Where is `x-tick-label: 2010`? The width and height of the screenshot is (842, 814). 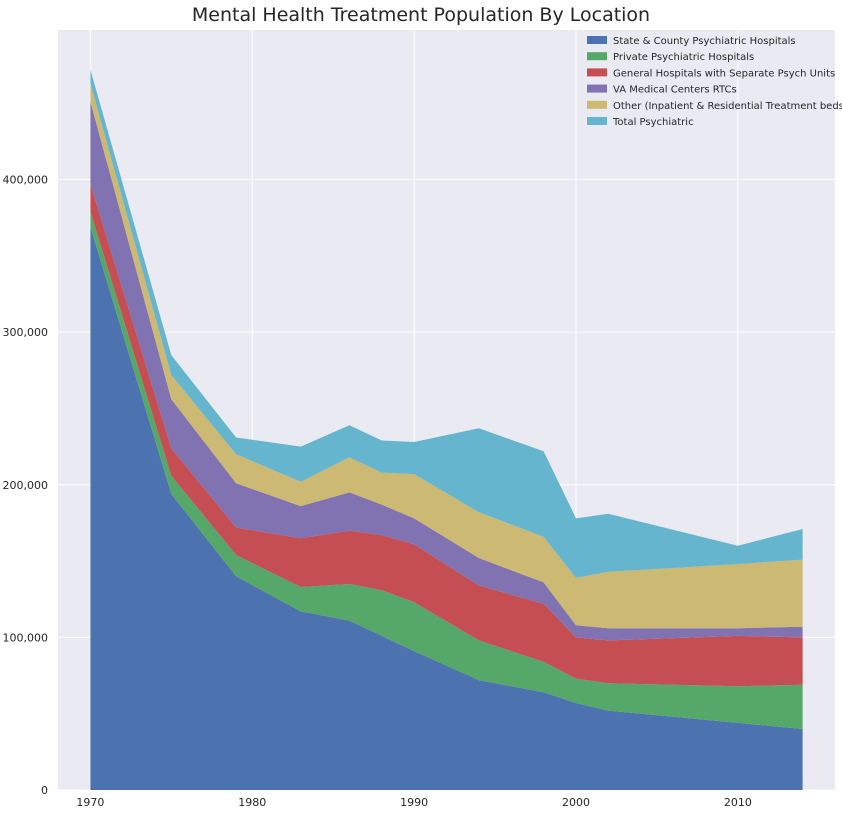
x-tick-label: 2010 is located at coordinates (738, 802).